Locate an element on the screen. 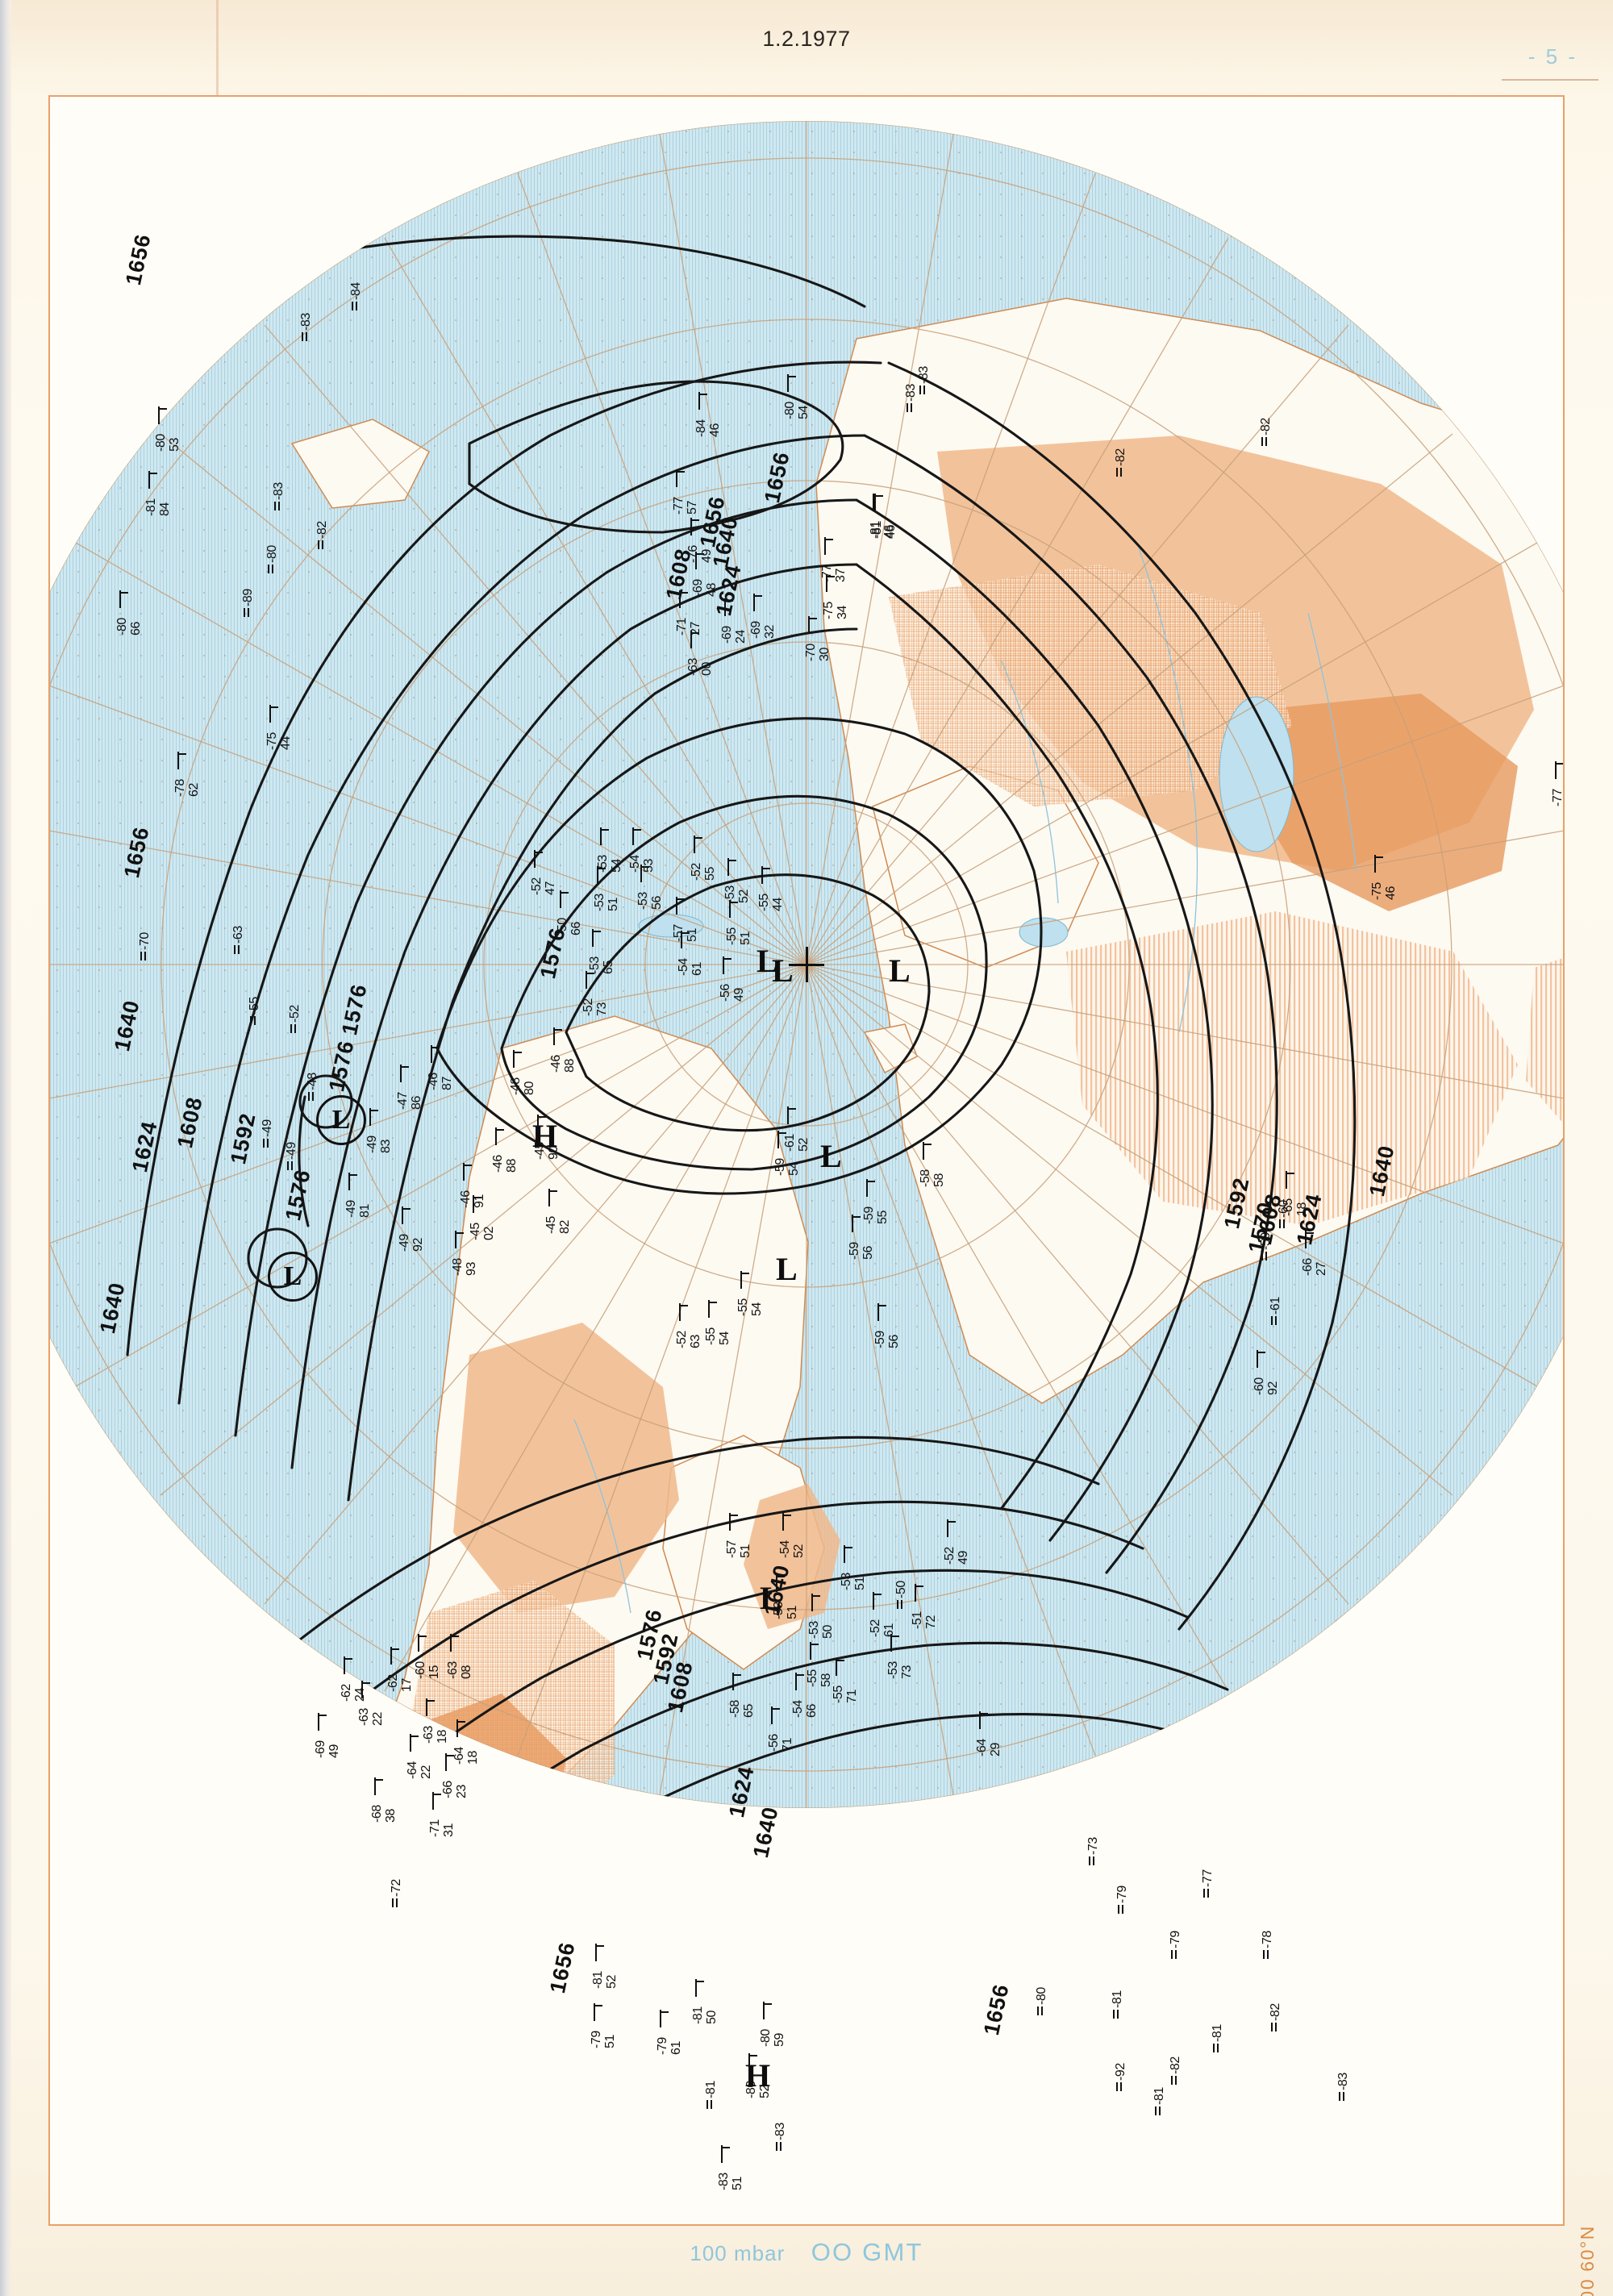 The height and width of the screenshot is (2296, 1613). station-temperature: -81 is located at coordinates (1117, 1999).